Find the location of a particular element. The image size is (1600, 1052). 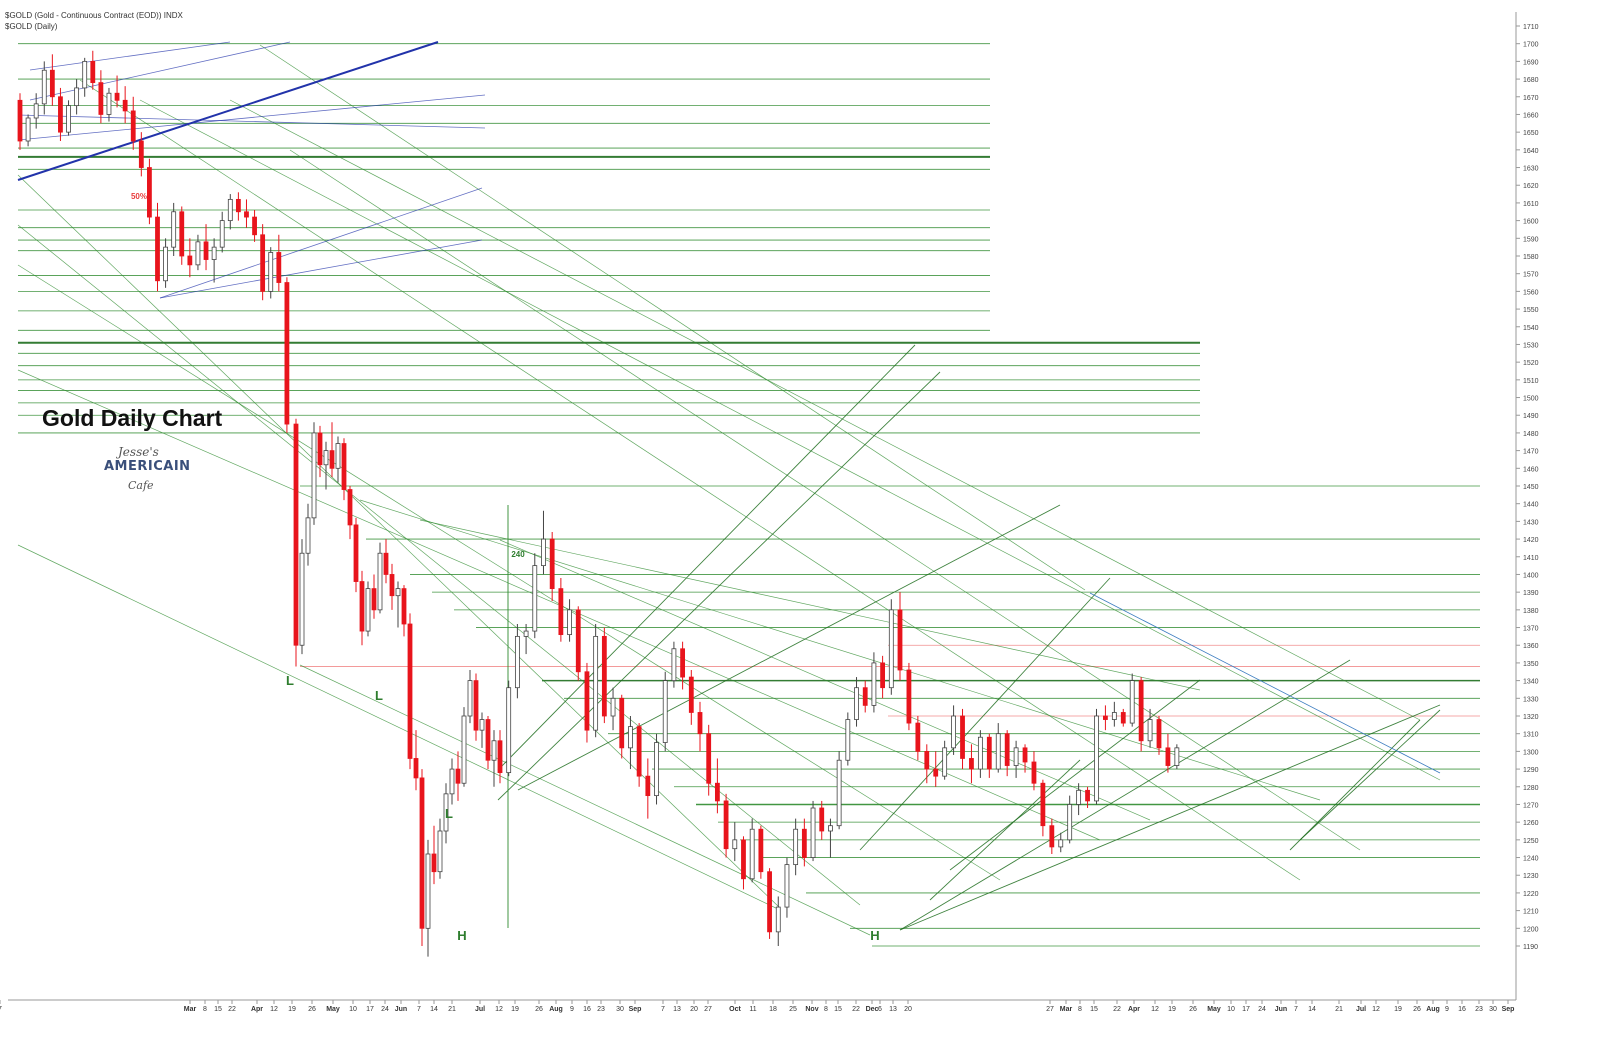

price-tick-label: 1650 is located at coordinates (1531, 133).